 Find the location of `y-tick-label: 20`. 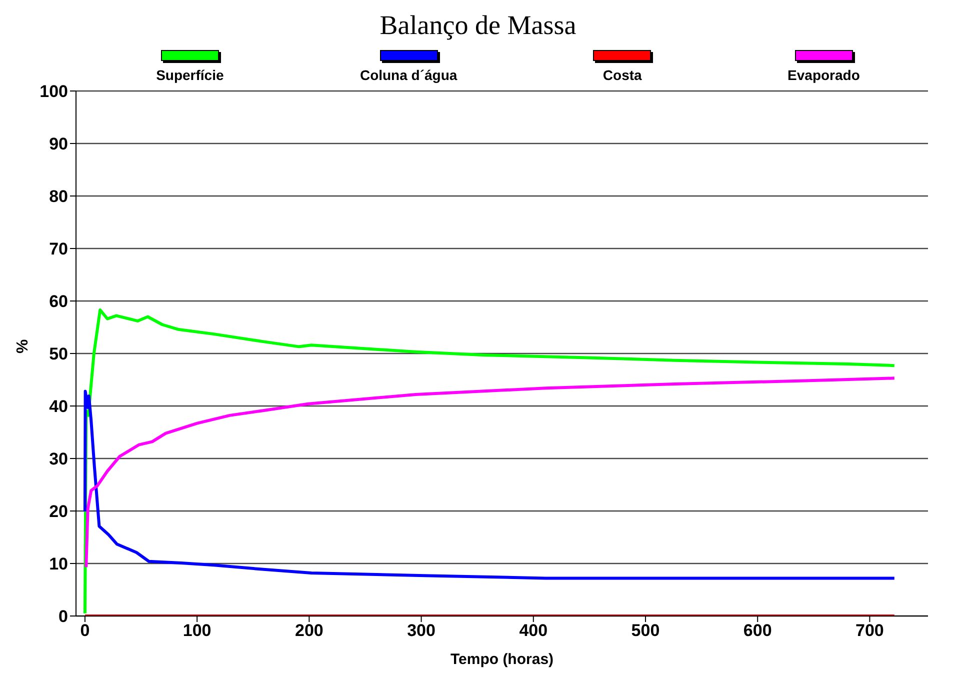

y-tick-label: 20 is located at coordinates (58, 512).